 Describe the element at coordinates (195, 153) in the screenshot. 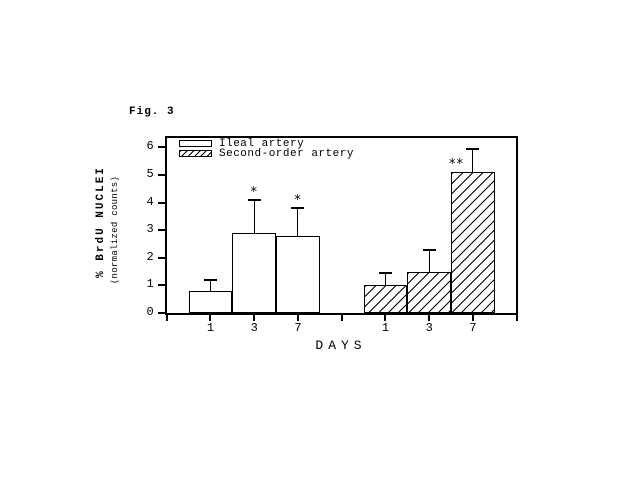

I see `legend-swatch-hatched-bar-icon` at that location.